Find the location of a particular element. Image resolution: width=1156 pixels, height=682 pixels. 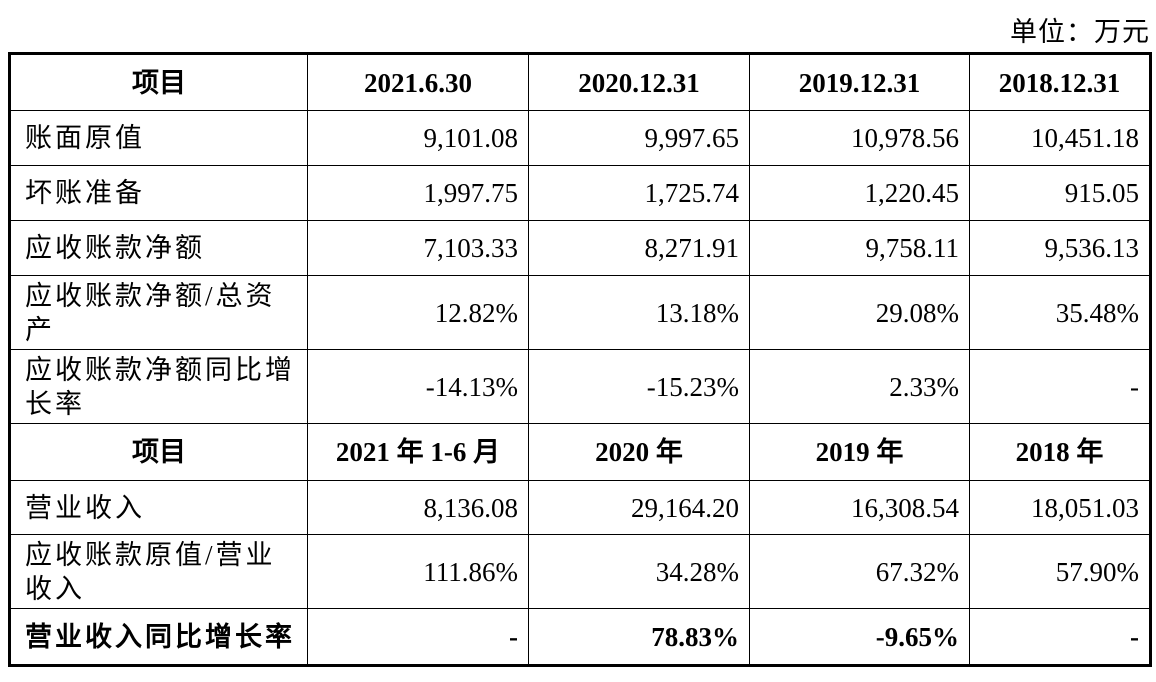

table-row: 坏账准备 1,997.75 1,725.74 1,220.45 915.05 is located at coordinates (580, 193).